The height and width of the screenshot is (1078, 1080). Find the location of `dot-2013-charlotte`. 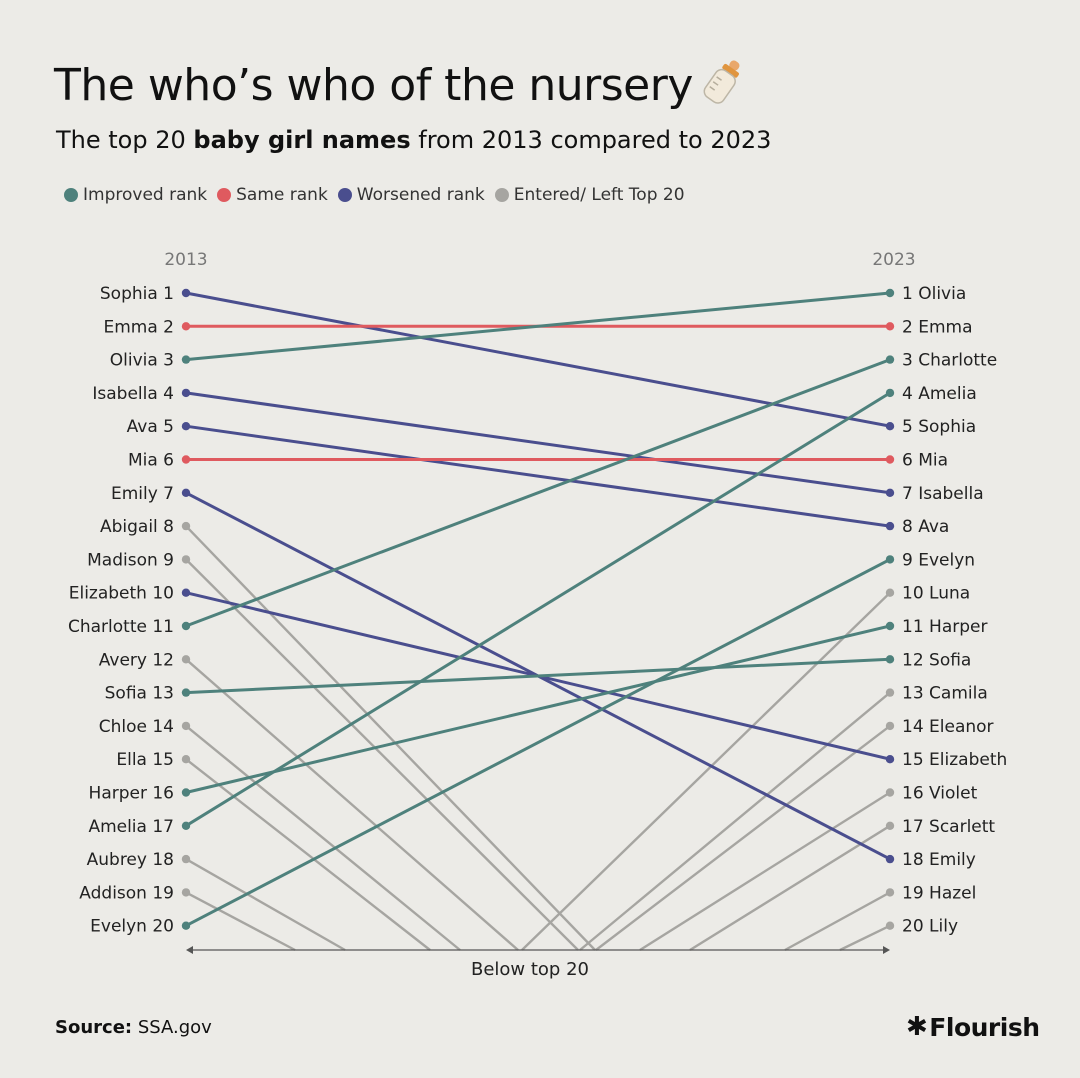

dot-2013-charlotte is located at coordinates (186, 626).